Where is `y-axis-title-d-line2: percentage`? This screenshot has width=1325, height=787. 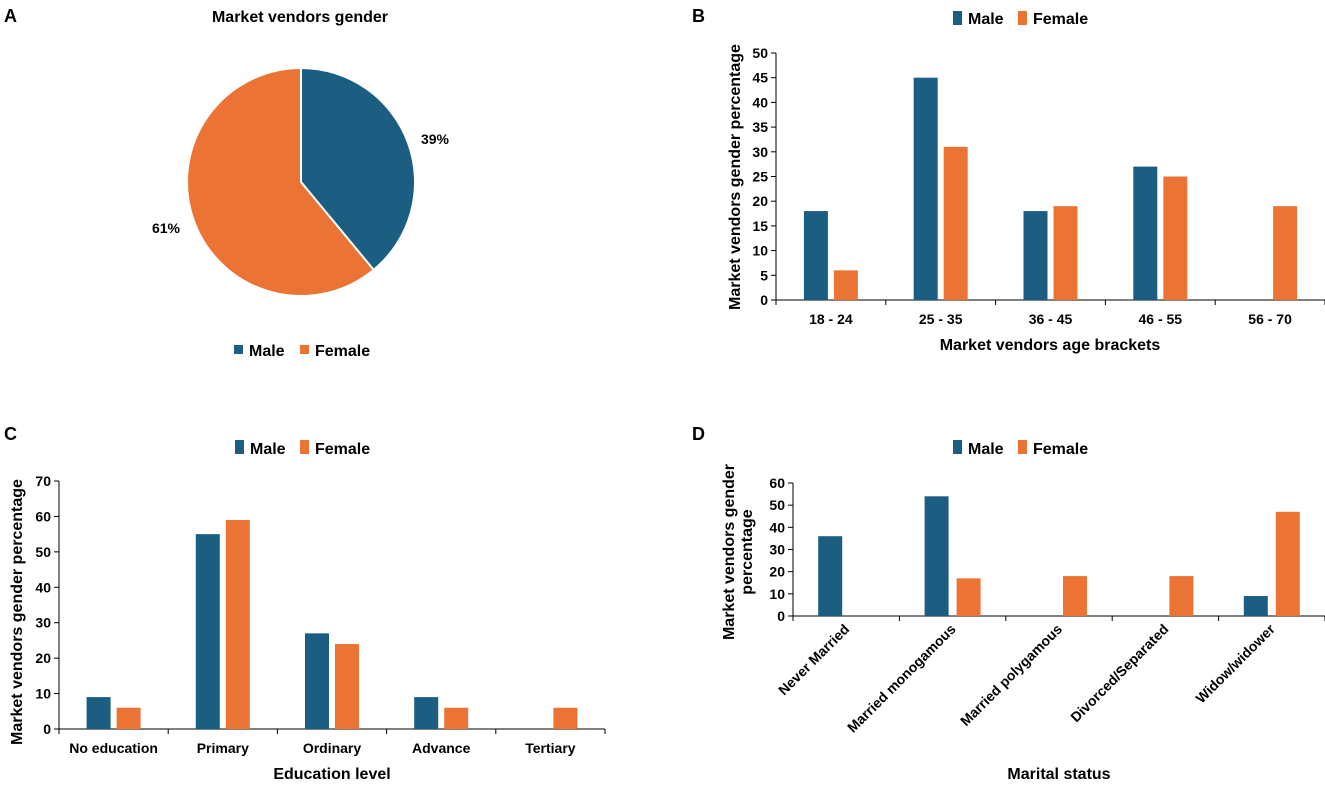 y-axis-title-d-line2: percentage is located at coordinates (747, 551).